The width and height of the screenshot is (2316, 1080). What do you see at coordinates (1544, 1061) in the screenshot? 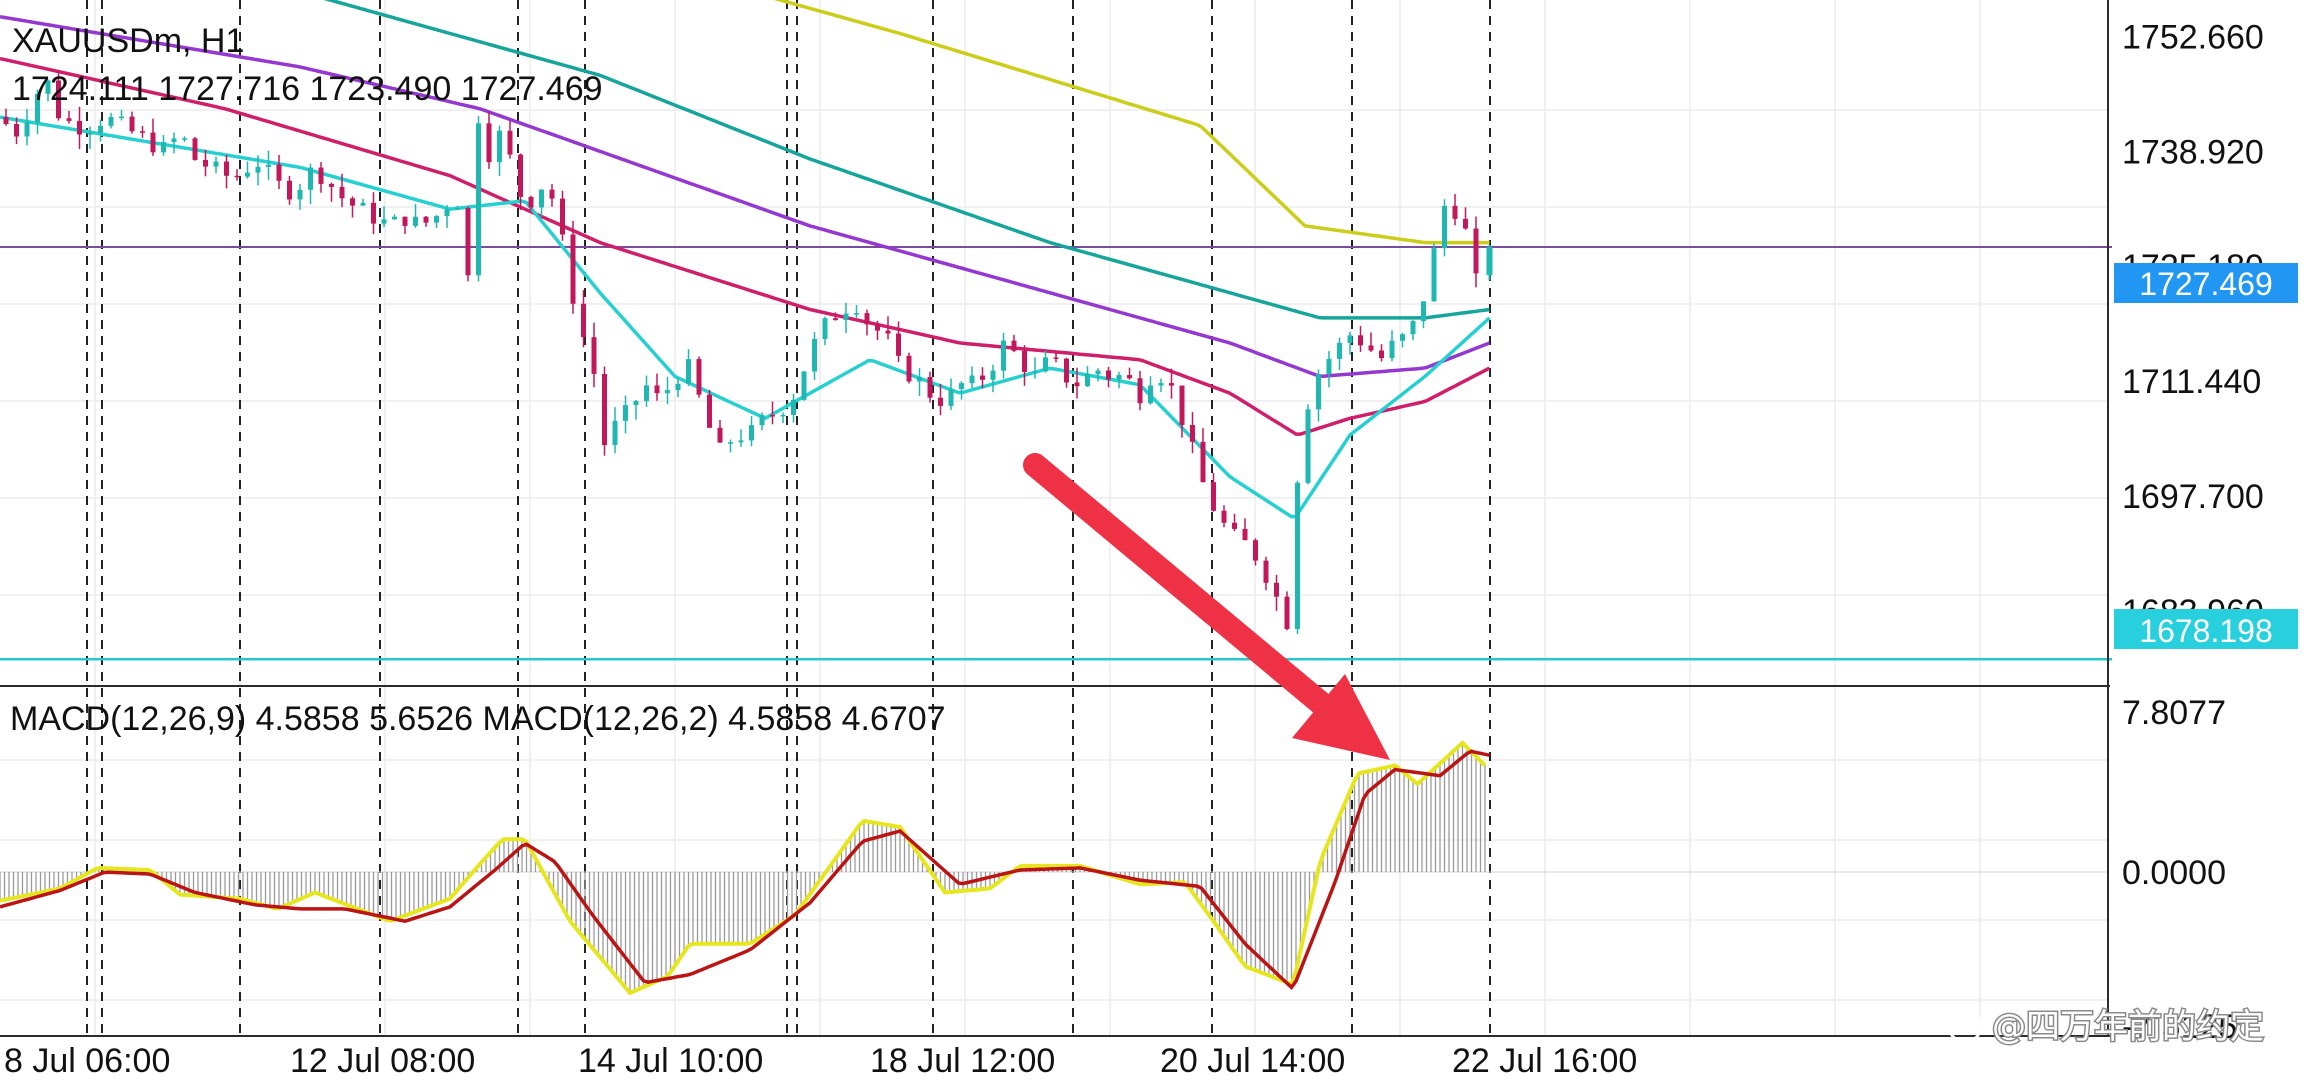
I see `time-tick-label: 22 Jul 16:00` at bounding box center [1544, 1061].